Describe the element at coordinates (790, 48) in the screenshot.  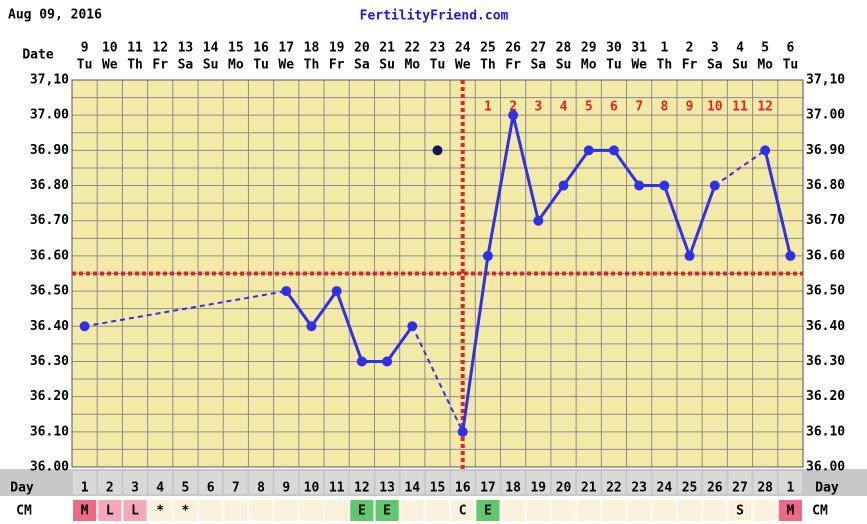
I see `date-label: 6` at that location.